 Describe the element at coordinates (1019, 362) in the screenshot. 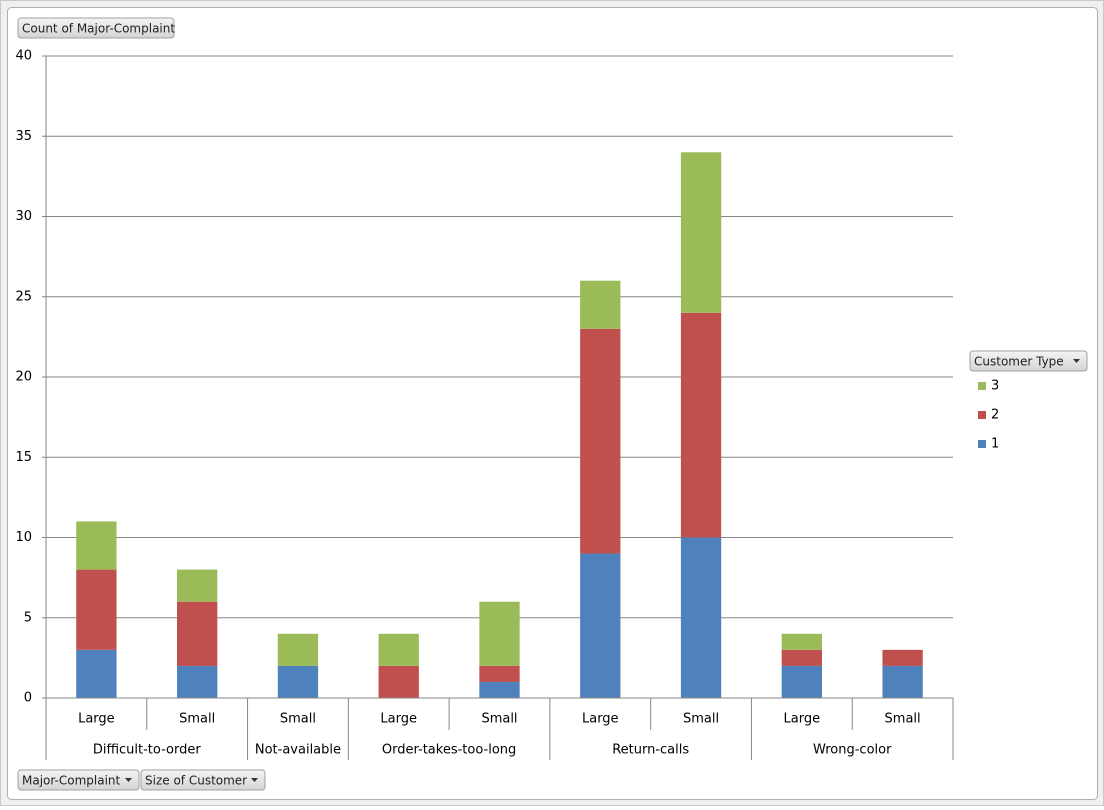

I see `field-button-label: Customer Type` at that location.